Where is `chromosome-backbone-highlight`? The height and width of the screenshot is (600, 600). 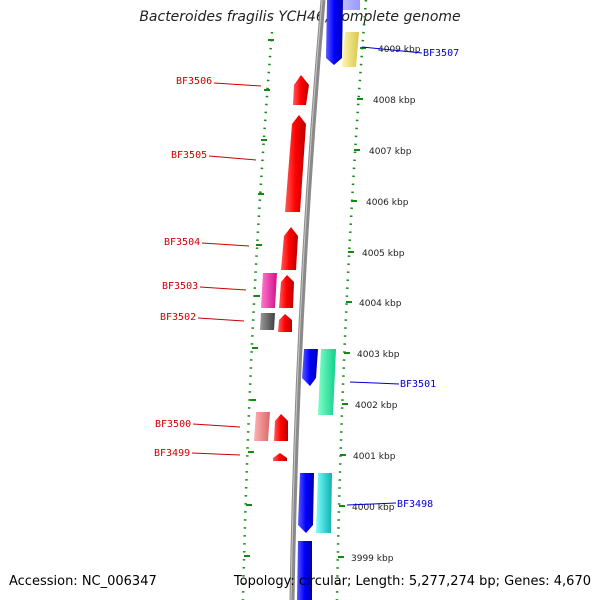 chromosome-backbone-highlight is located at coordinates (306, 300).